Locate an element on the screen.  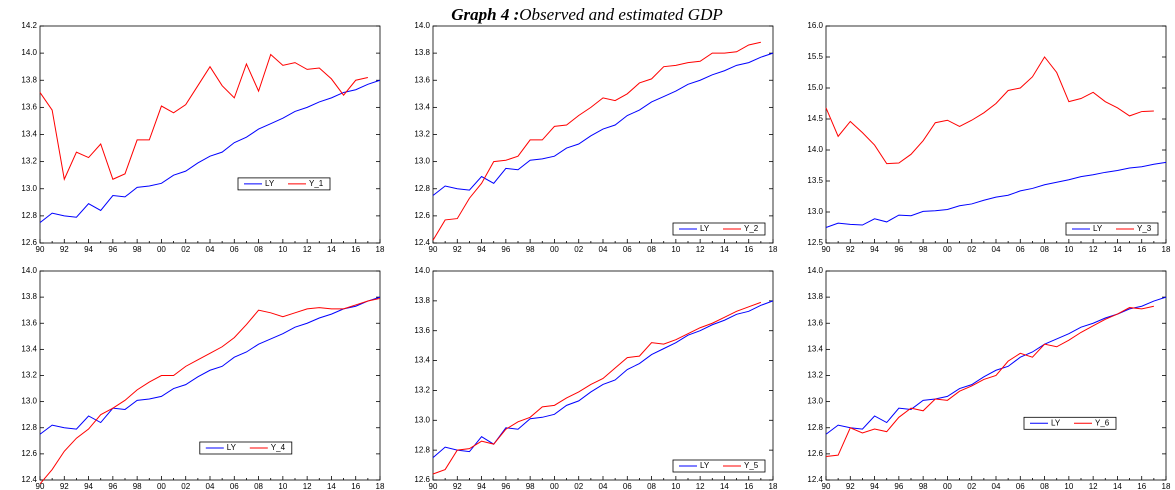
legend: LY Y_5 is located at coordinates (719, 466).